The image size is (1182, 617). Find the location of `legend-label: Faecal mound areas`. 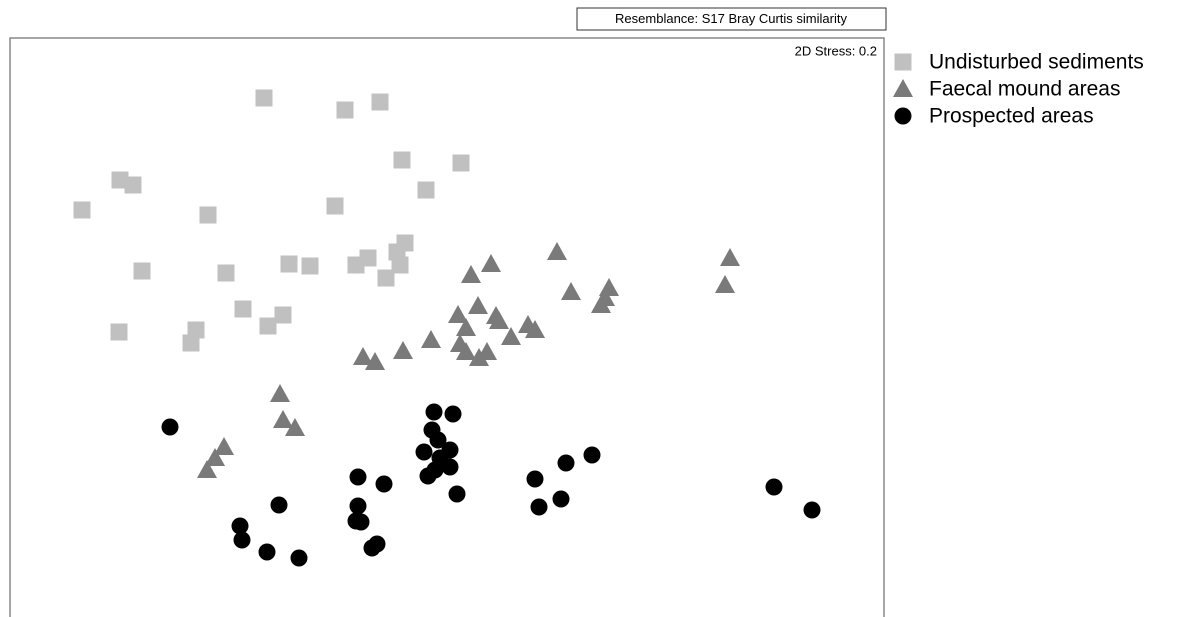

legend-label: Faecal mound areas is located at coordinates (1024, 89).